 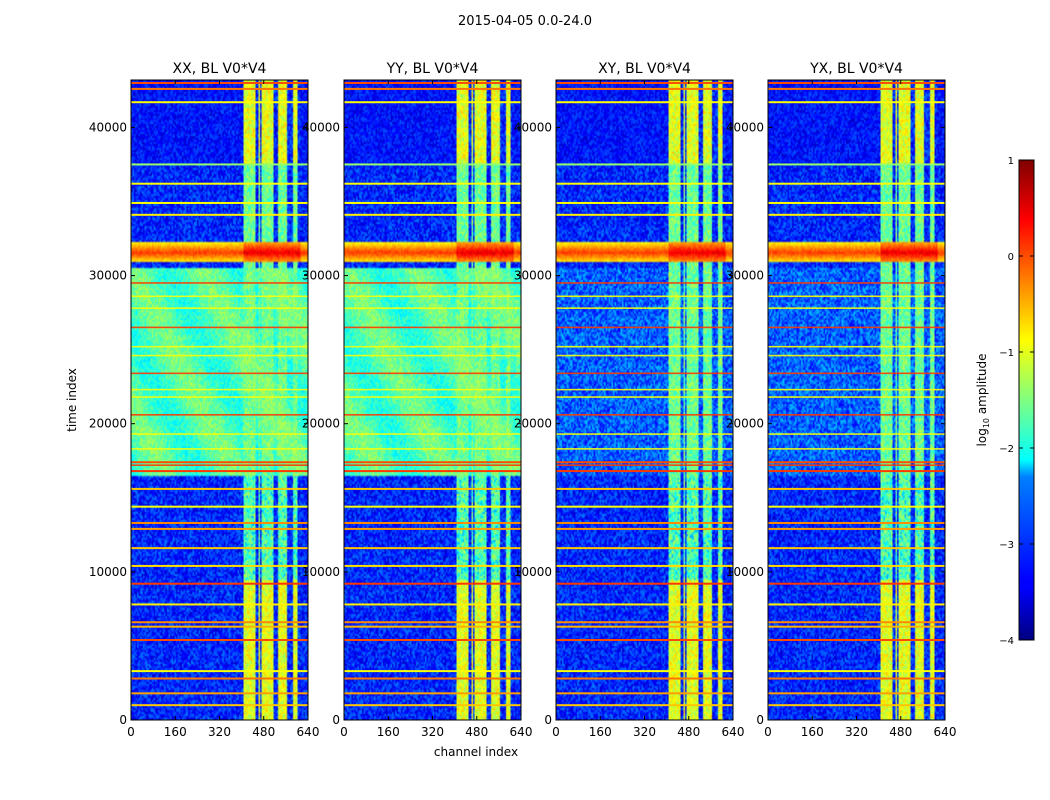 I want to click on y-axis-label: time index, so click(x=72, y=400).